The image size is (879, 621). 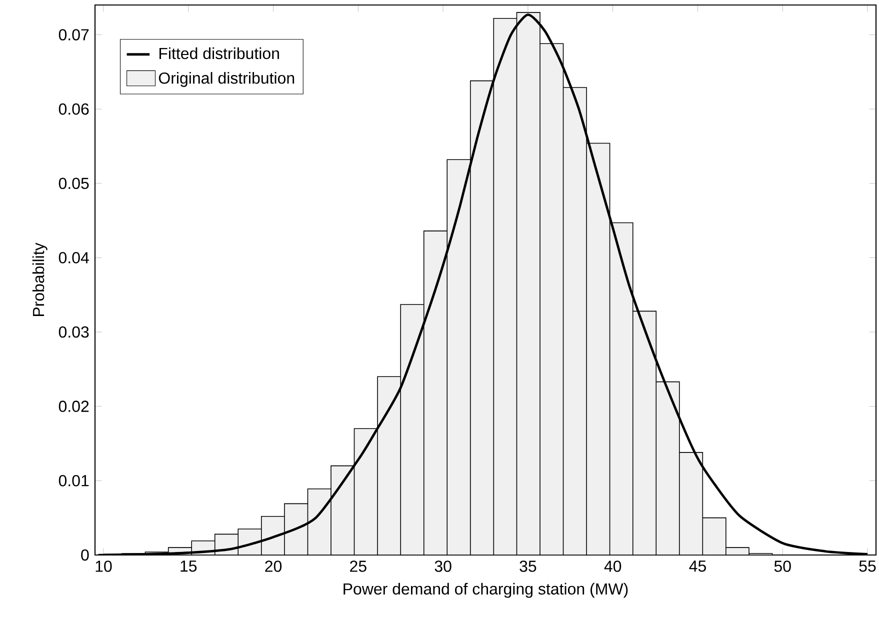 What do you see at coordinates (486, 590) in the screenshot?
I see `x-axis-title: Power demand of charging station (MW)` at bounding box center [486, 590].